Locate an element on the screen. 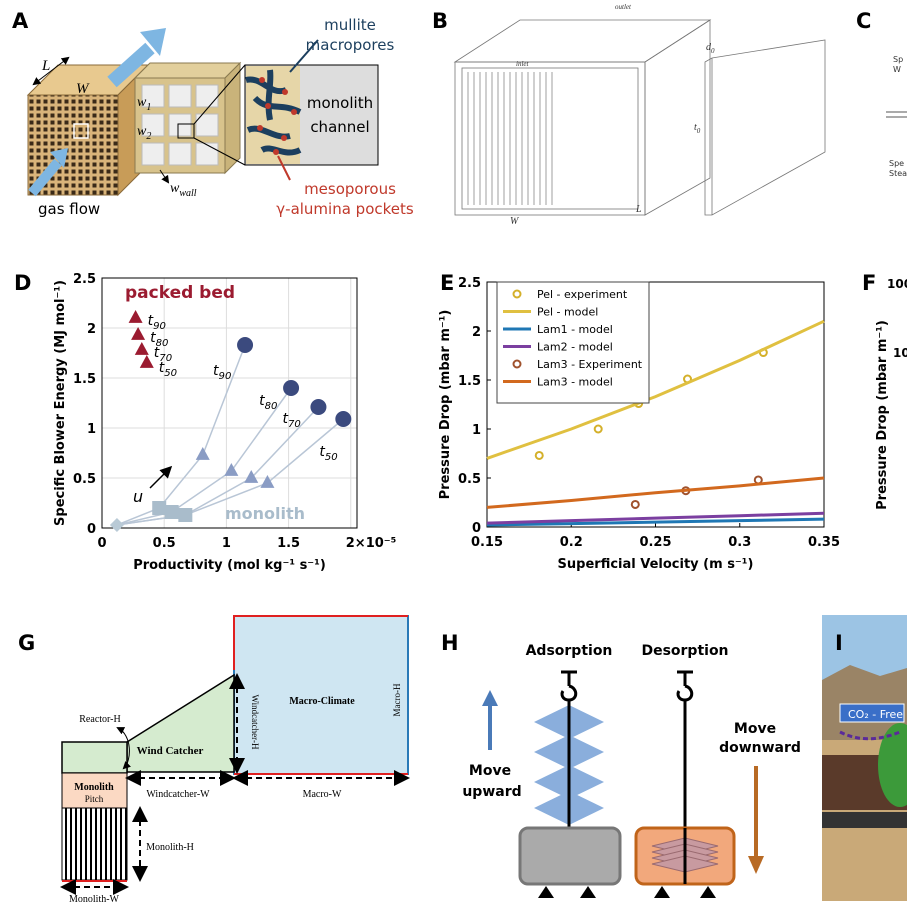 Image resolution: width=907 pixels, height=909 pixels. box-side is located at coordinates (677, 117).